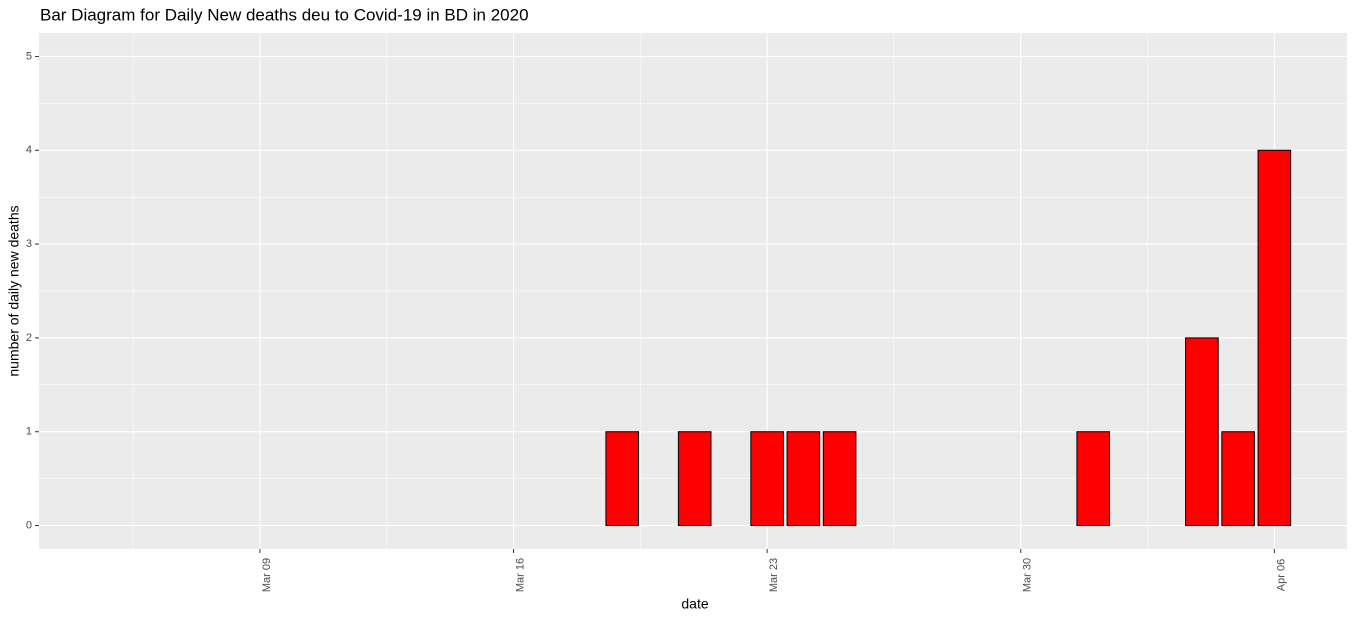  Describe the element at coordinates (29, 244) in the screenshot. I see `y-tick-label: 3` at that location.